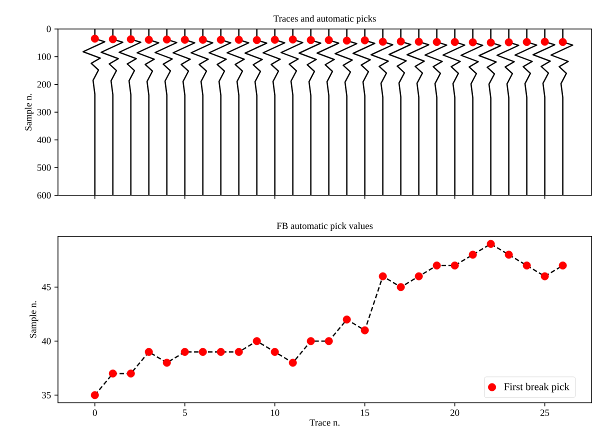 This screenshot has width=592, height=441. Describe the element at coordinates (537, 388) in the screenshot. I see `legend-label: First break pick` at that location.